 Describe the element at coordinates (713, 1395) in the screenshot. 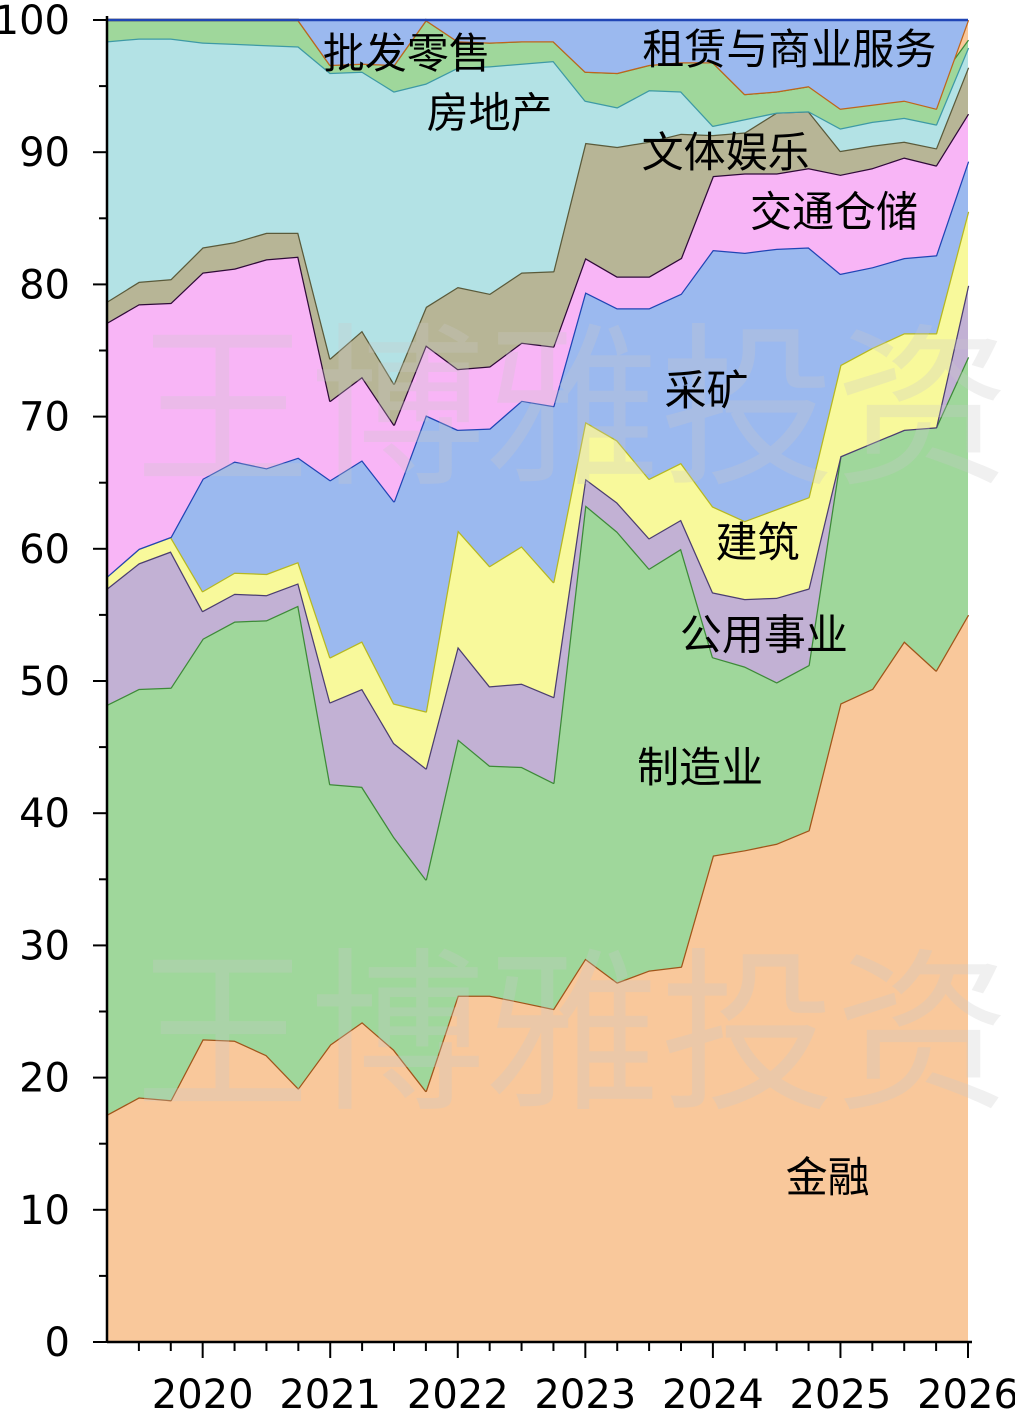

I see `x-tick-label: 2024` at that location.